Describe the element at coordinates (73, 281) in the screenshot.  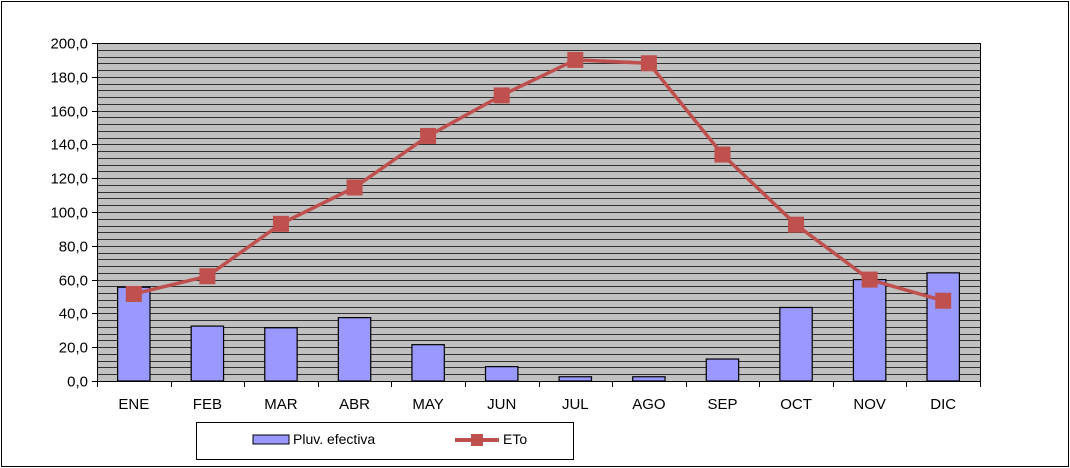
I see `y-tick-label: 60,0` at that location.